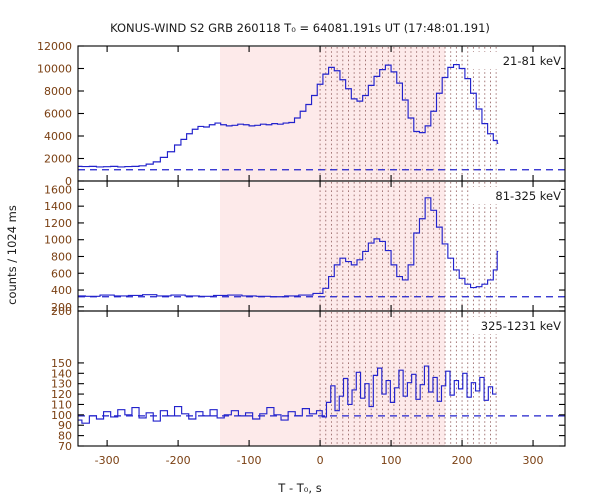 Image resolution: width=600 pixels, height=500 pixels. Describe the element at coordinates (58, 114) in the screenshot. I see `y-tick-label: 6000` at that location.